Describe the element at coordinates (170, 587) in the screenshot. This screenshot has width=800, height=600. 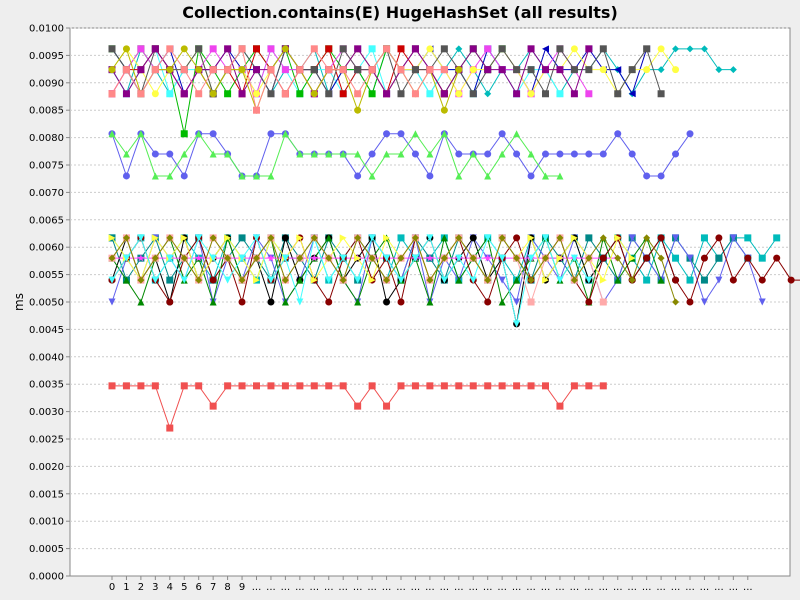
I see `x-tick-label: 4` at that location.